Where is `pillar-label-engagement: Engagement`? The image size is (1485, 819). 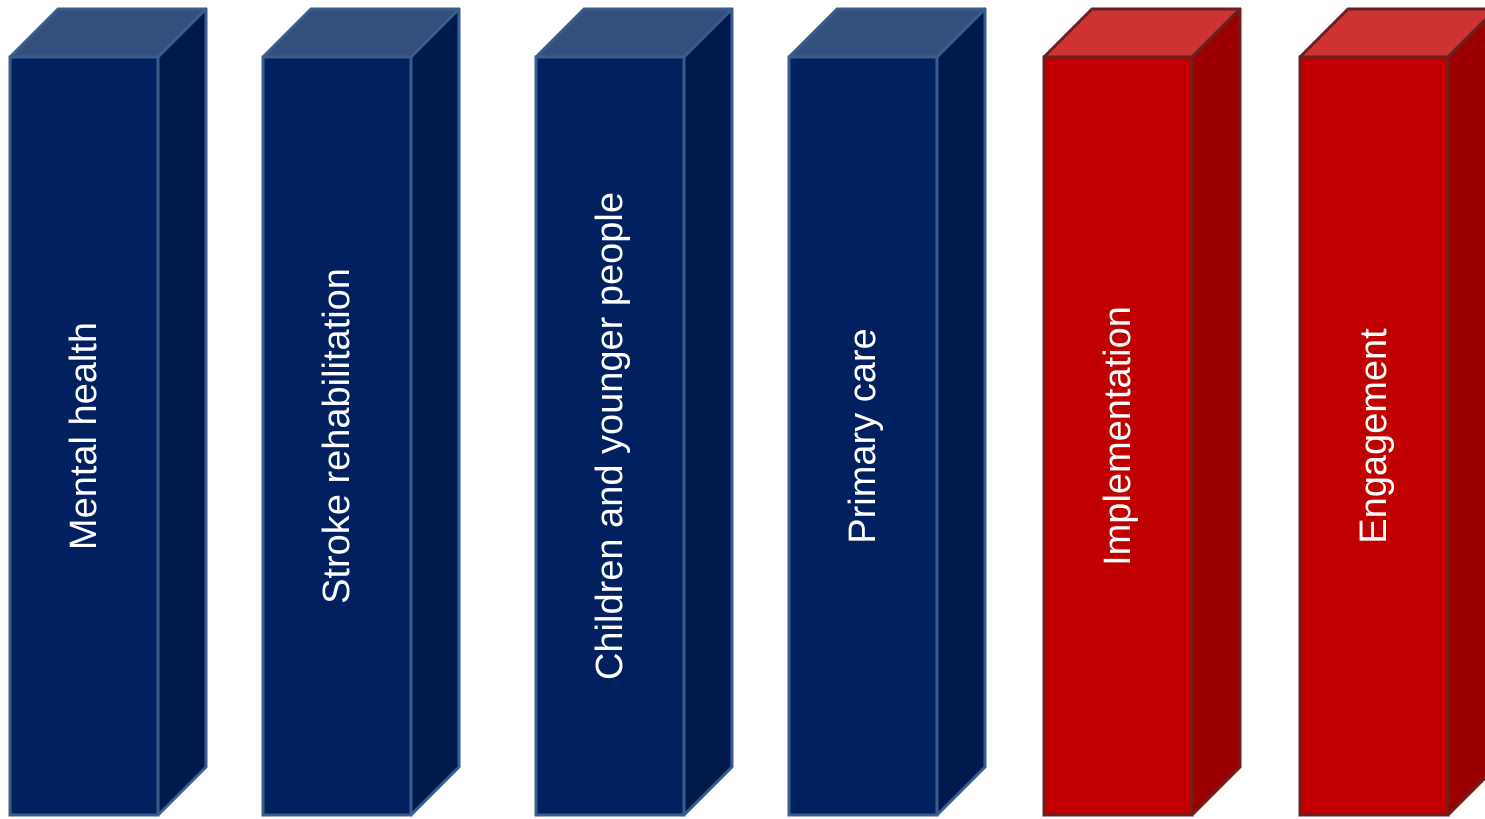
pillar-label-engagement: Engagement is located at coordinates (1374, 436).